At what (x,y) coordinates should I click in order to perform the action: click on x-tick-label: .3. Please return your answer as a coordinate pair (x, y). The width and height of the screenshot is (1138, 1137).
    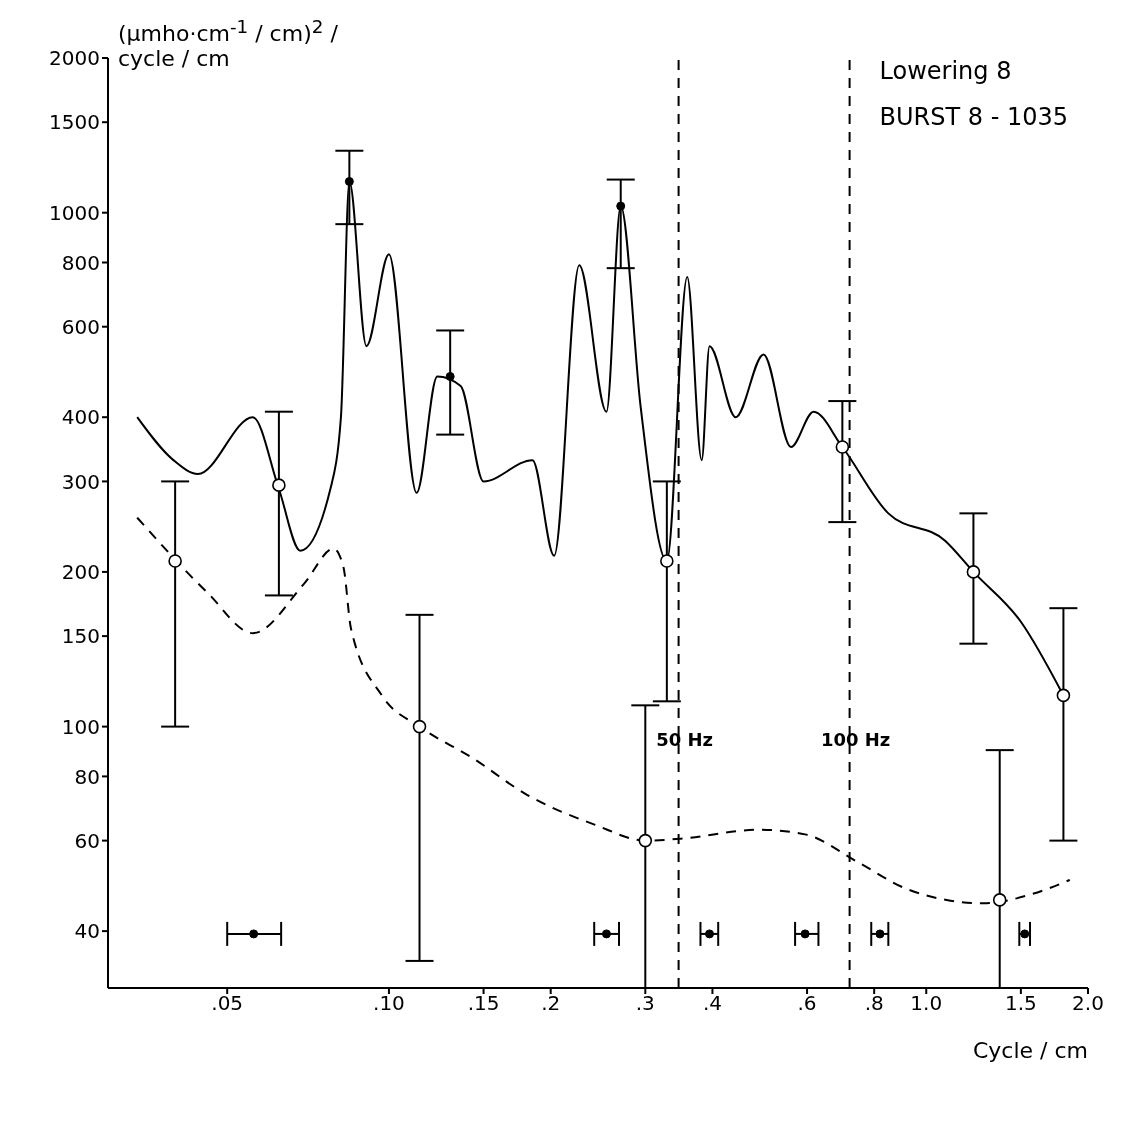
    Looking at the image, I should click on (645, 1003).